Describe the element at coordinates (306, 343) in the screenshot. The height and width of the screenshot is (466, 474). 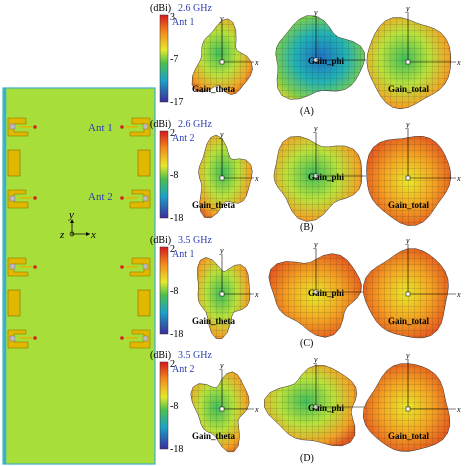
I see `panel-tag: (C)` at that location.